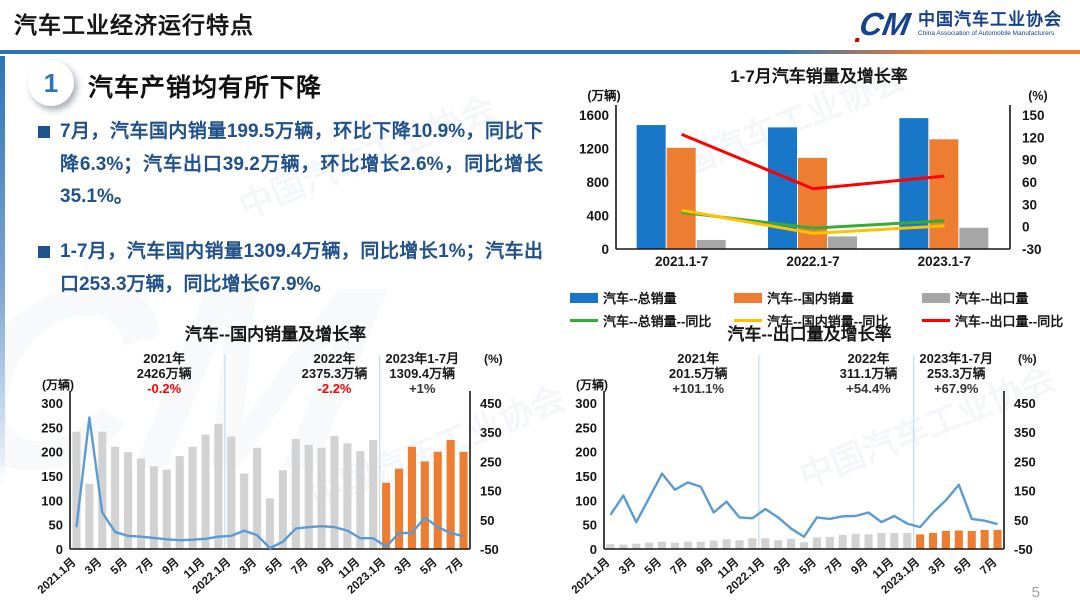 The width and height of the screenshot is (1080, 607). I want to click on annotation-line: 2022年, so click(869, 358).